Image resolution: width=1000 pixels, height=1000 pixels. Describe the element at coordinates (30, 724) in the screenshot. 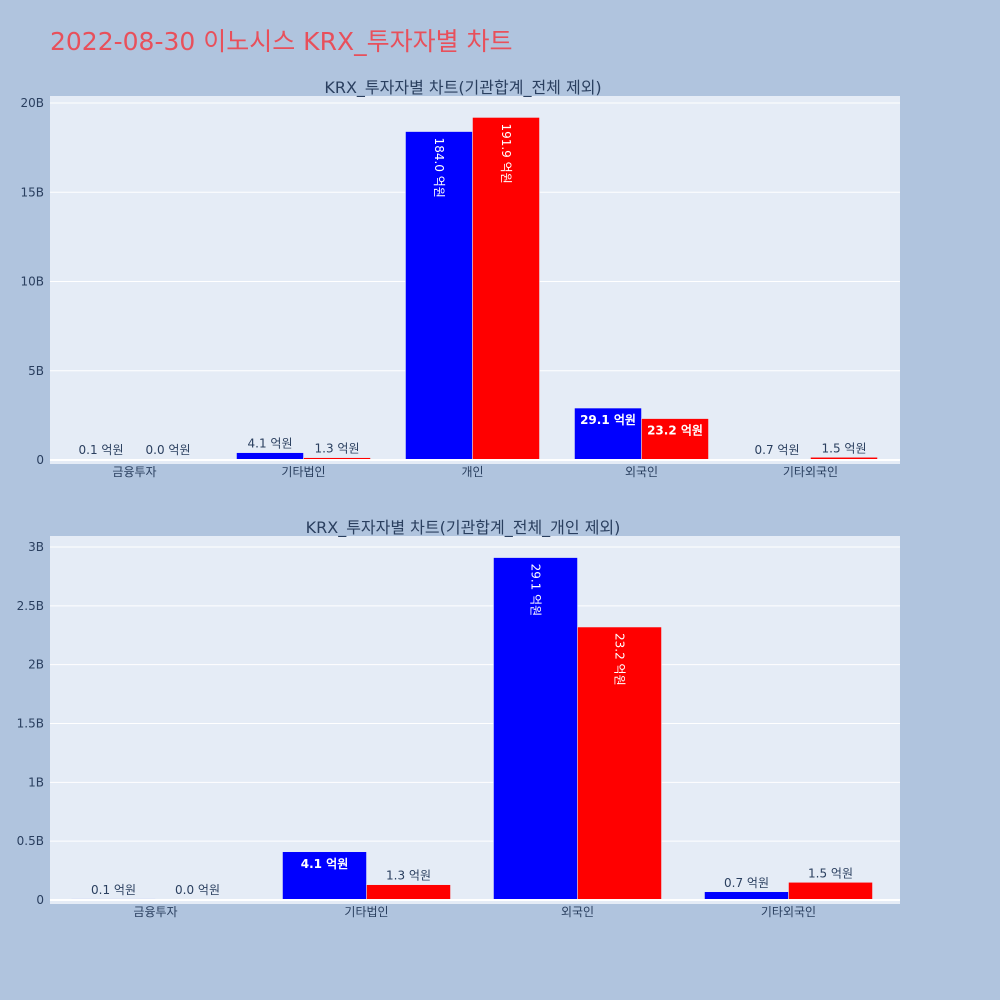

I see `y-tick-label: 1.5B` at that location.